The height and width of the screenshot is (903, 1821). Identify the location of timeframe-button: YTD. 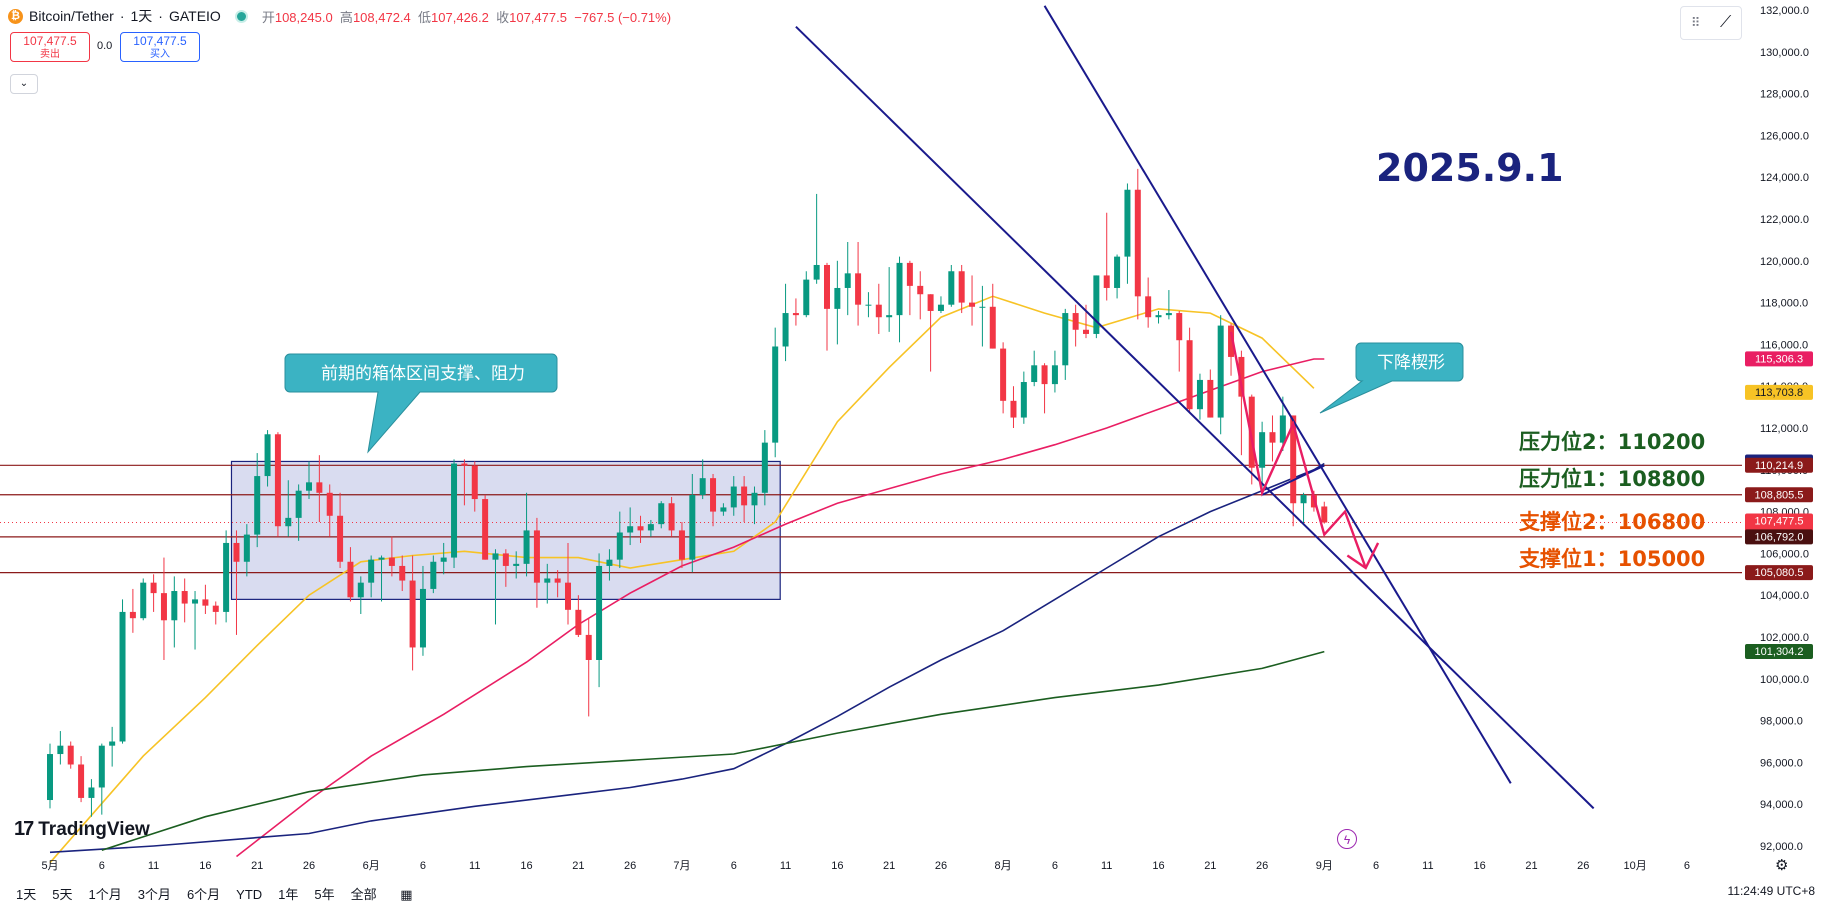
(249, 894).